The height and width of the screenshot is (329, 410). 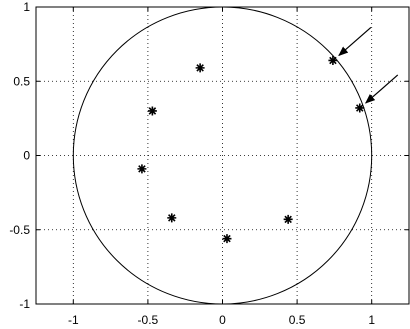 What do you see at coordinates (148, 320) in the screenshot?
I see `x-tick-label: -0.5` at bounding box center [148, 320].